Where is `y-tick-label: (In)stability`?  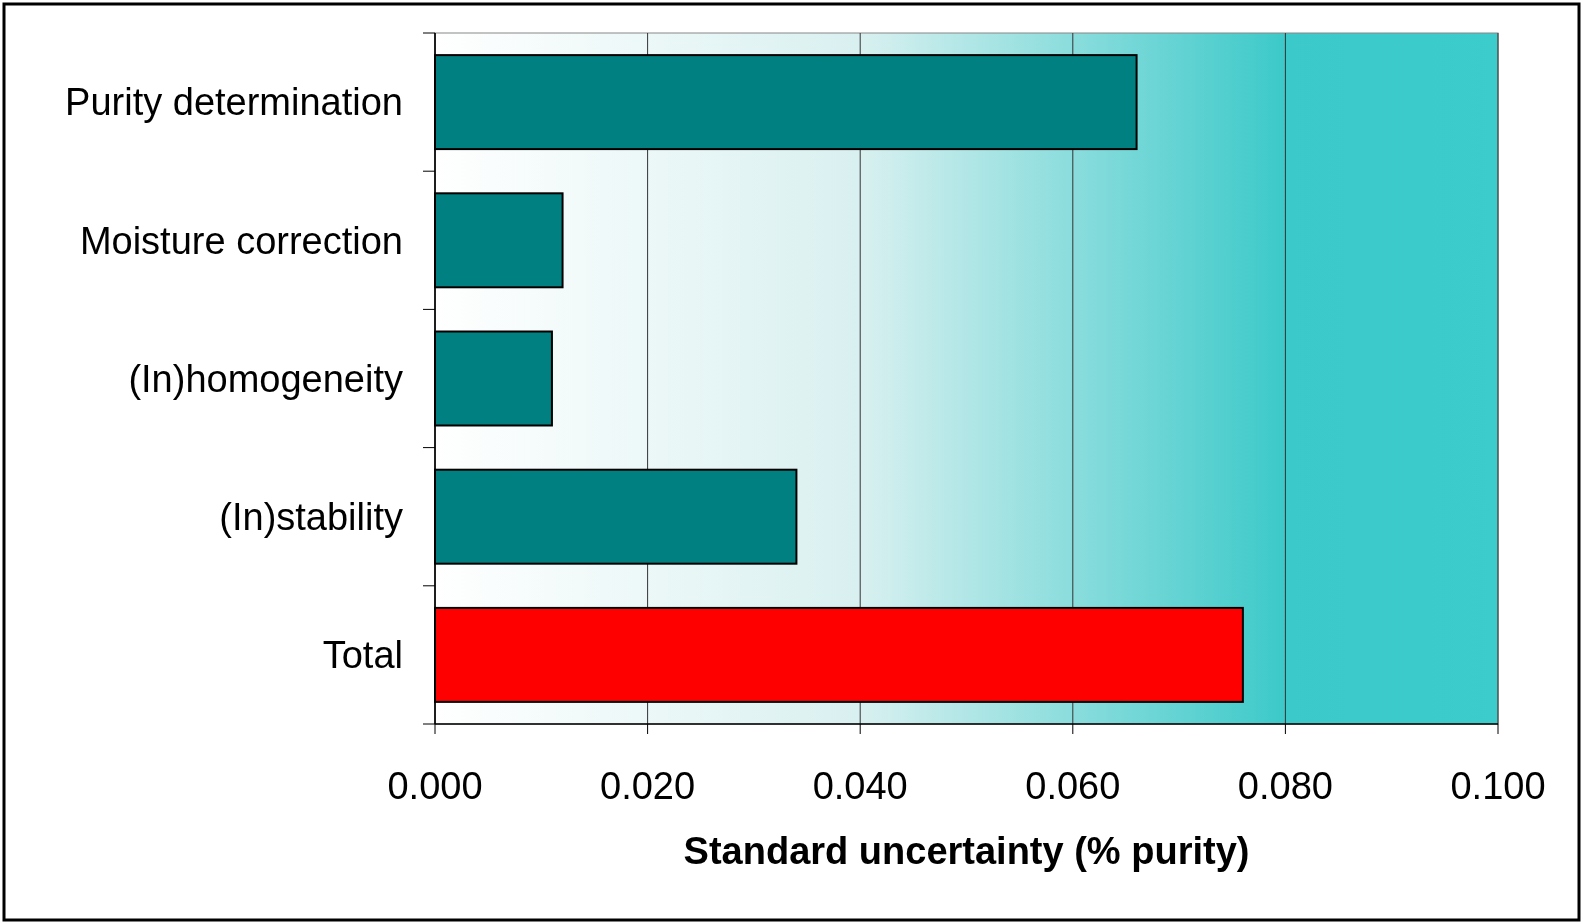
y-tick-label: (In)stability is located at coordinates (311, 517).